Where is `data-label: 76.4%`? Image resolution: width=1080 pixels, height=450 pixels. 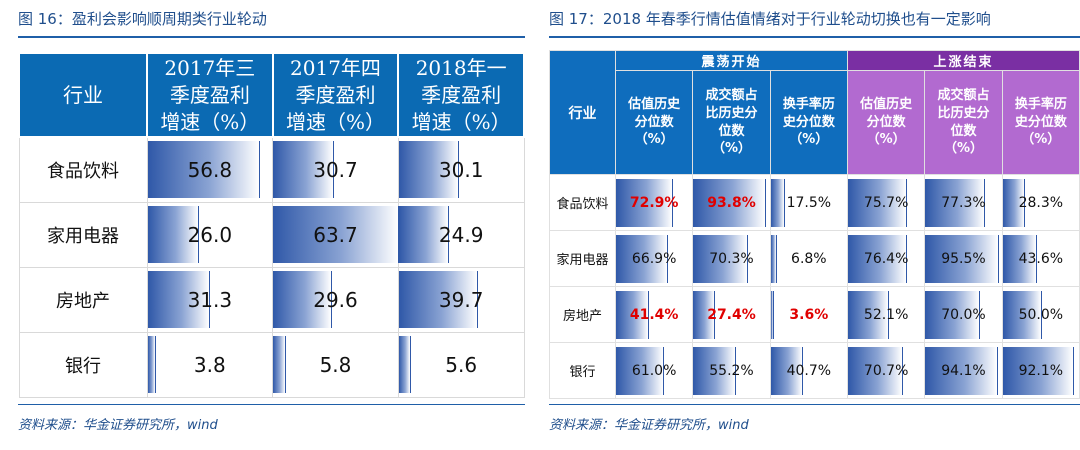 data-label: 76.4% is located at coordinates (886, 258).